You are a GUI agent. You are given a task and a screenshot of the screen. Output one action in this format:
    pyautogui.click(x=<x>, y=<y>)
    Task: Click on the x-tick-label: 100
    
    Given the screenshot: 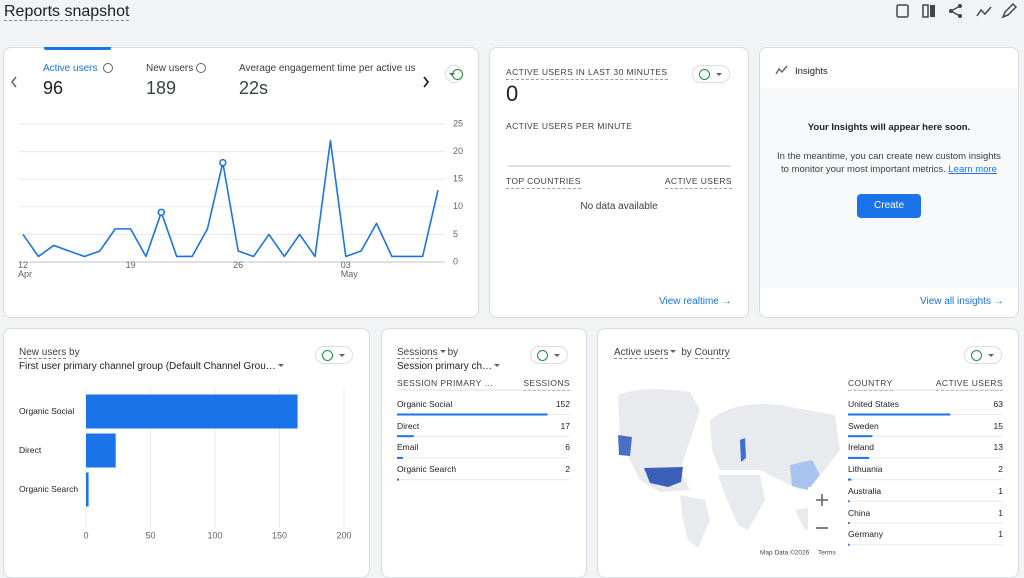 What is the action you would take?
    pyautogui.click(x=214, y=535)
    